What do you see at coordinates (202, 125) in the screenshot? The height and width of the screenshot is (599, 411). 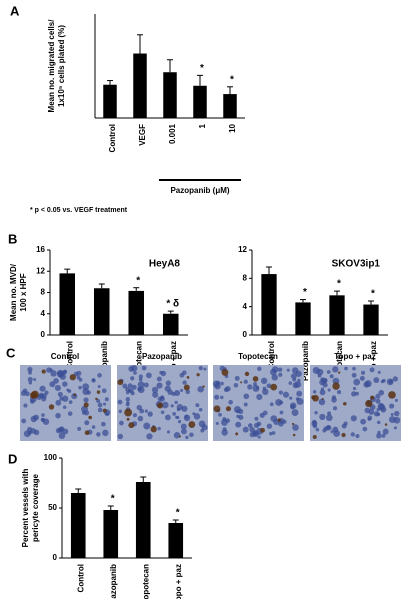 I see `x-tick-label: 1` at bounding box center [202, 125].